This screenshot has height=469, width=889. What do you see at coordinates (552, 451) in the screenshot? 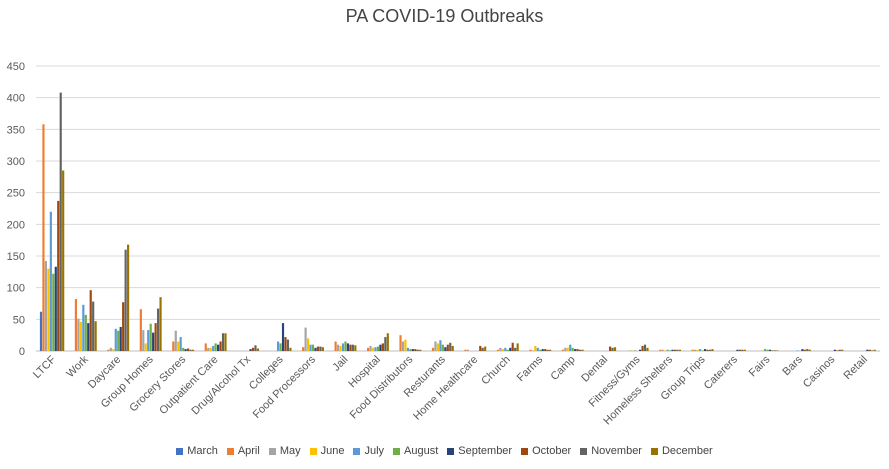
I see `legend-label: October` at bounding box center [552, 451].